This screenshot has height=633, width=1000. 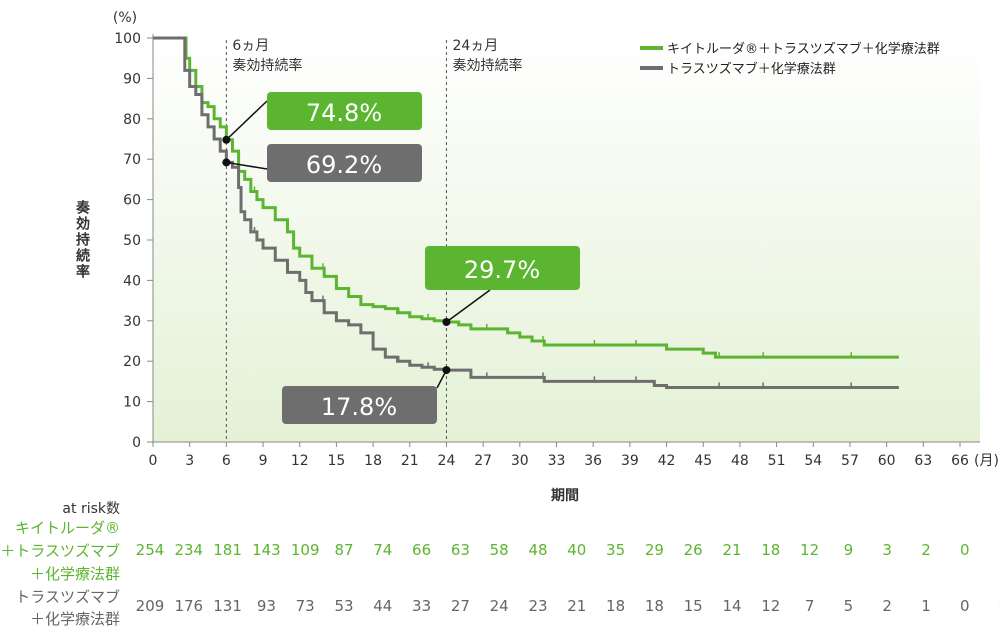 I want to click on at-risk-value: 3, so click(x=887, y=550).